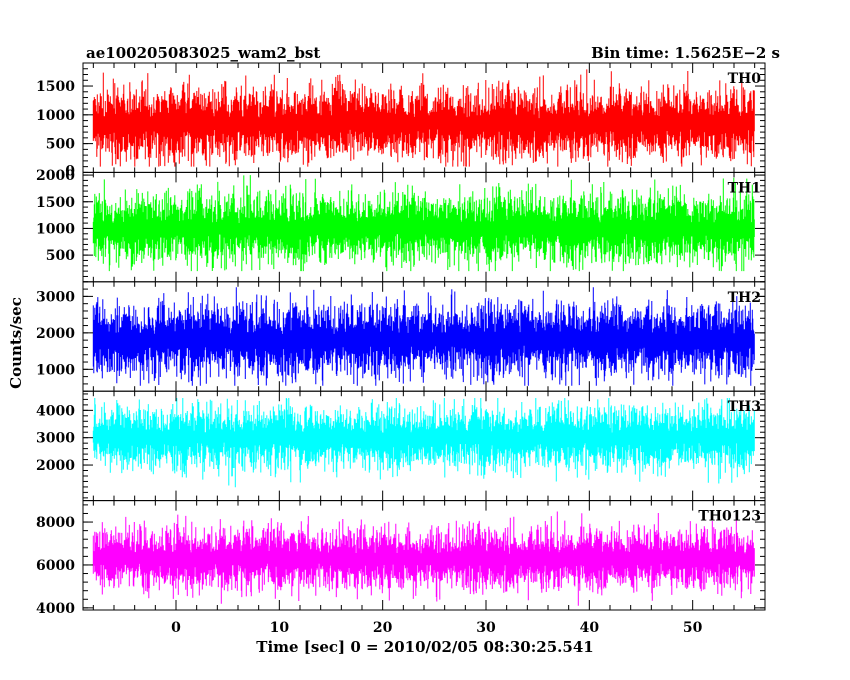  Describe the element at coordinates (744, 407) in the screenshot. I see `panel-label-th3: TH3` at that location.